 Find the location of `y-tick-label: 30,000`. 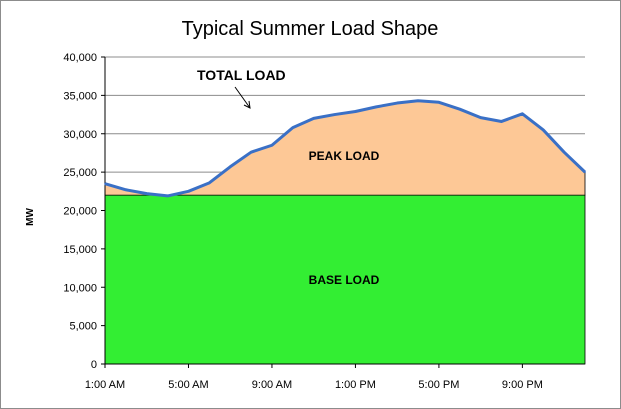

y-tick-label: 30,000 is located at coordinates (80, 135).